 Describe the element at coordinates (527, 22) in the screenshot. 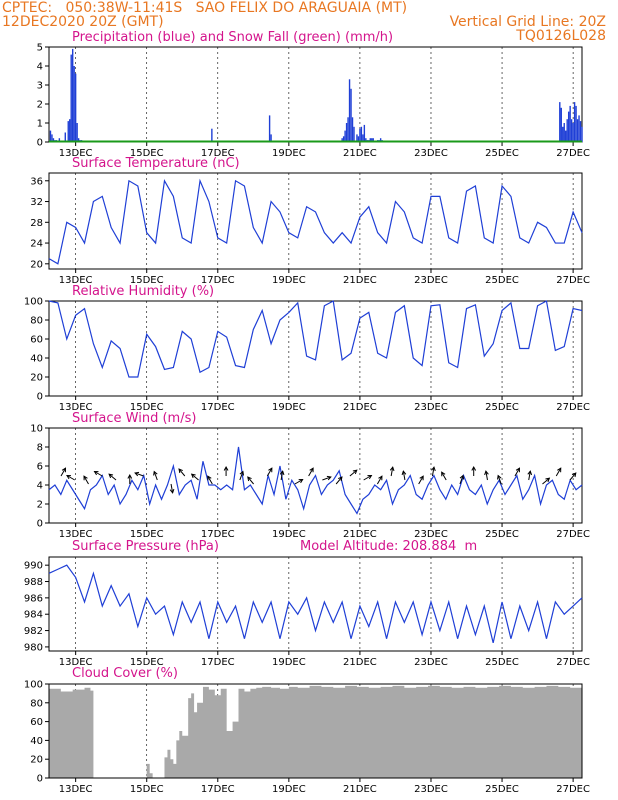

I see `vertical-grid-note: Vertical Grid Line: 20Z` at that location.